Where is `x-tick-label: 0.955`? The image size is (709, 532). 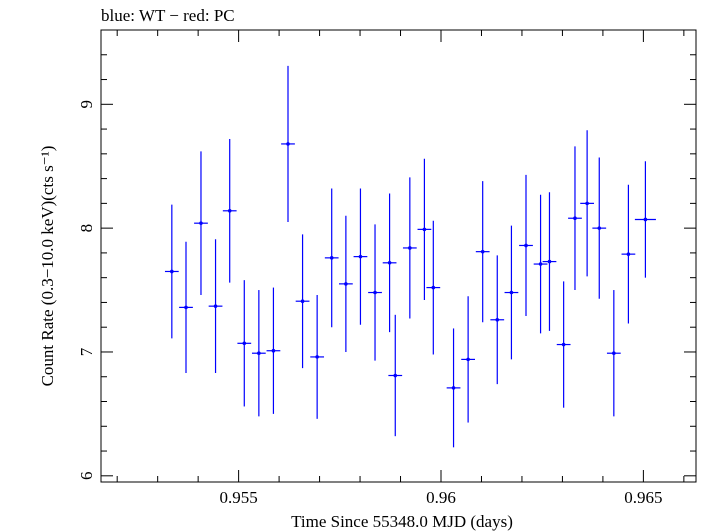
x-tick-label: 0.955 is located at coordinates (238, 497).